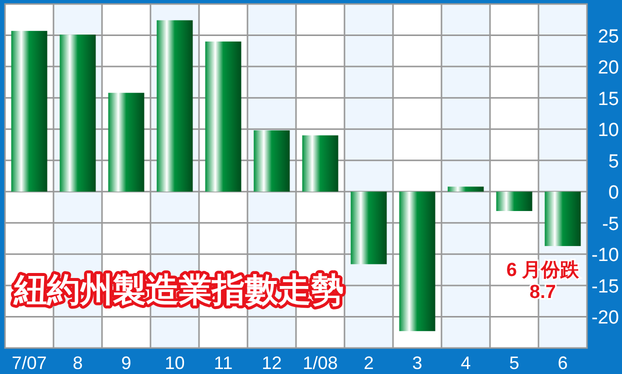 The height and width of the screenshot is (374, 622). Describe the element at coordinates (605, 318) in the screenshot. I see `y-tick-label: -20` at that location.